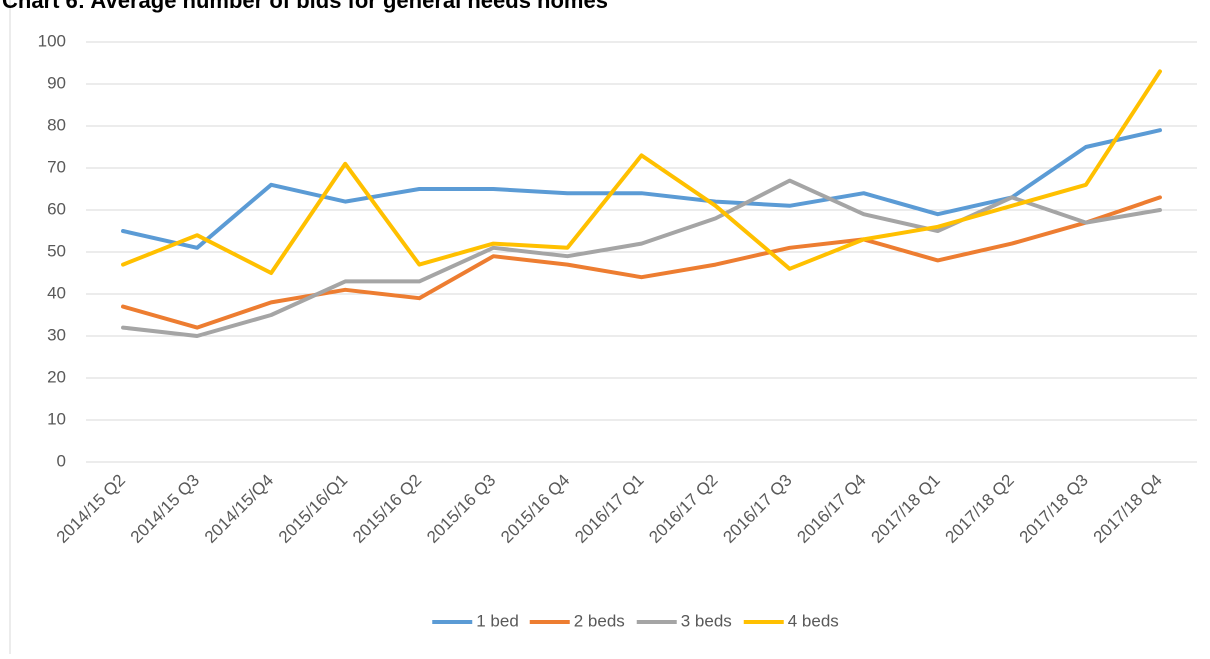 The image size is (1210, 659). Describe the element at coordinates (56, 334) in the screenshot. I see `y-tick-label: 30` at that location.